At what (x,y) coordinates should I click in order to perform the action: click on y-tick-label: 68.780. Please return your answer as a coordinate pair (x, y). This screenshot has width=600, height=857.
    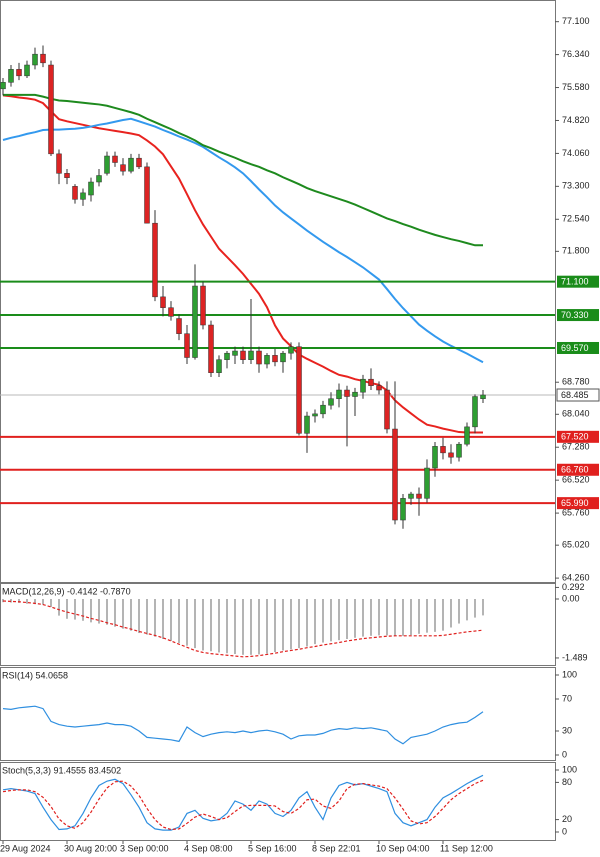
    Looking at the image, I should click on (576, 382).